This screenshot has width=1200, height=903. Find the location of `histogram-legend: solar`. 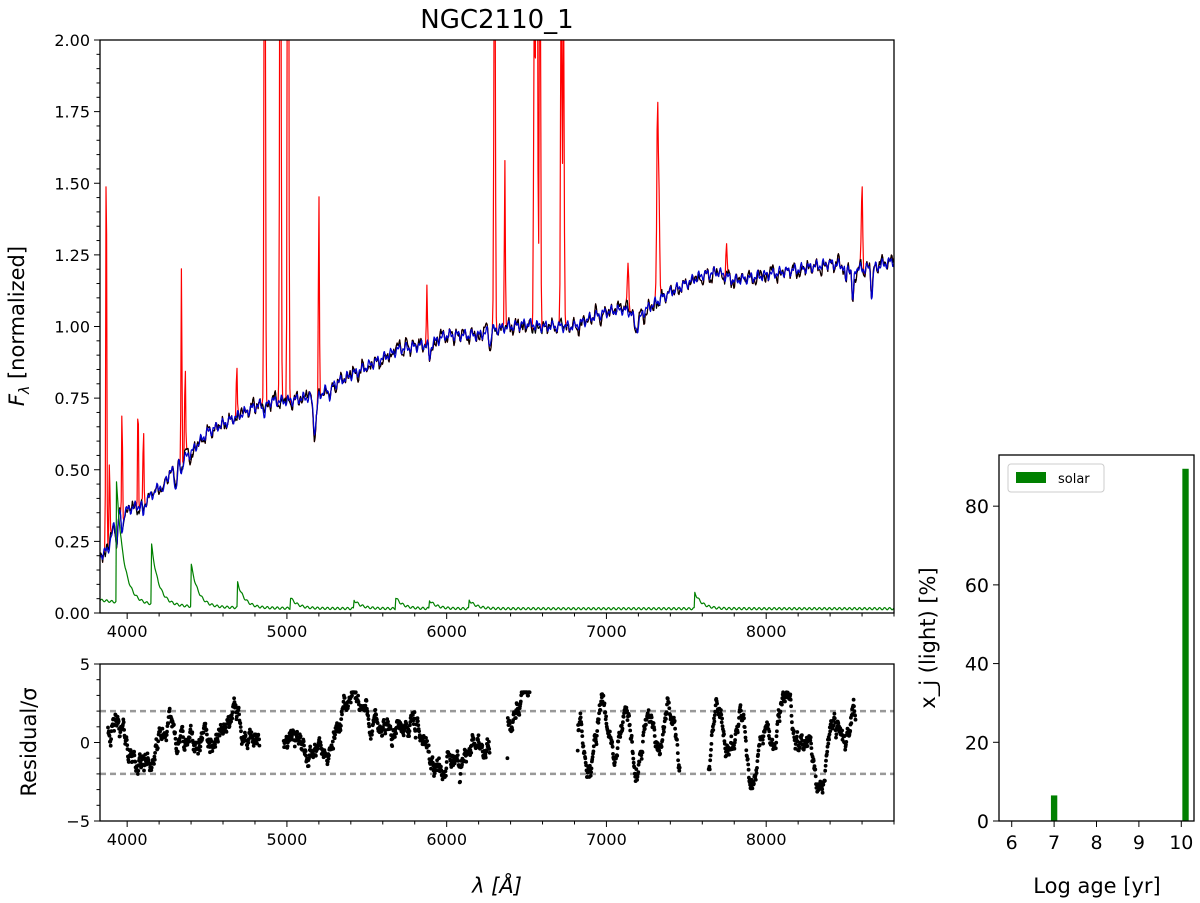

histogram-legend: solar is located at coordinates (1056, 478).